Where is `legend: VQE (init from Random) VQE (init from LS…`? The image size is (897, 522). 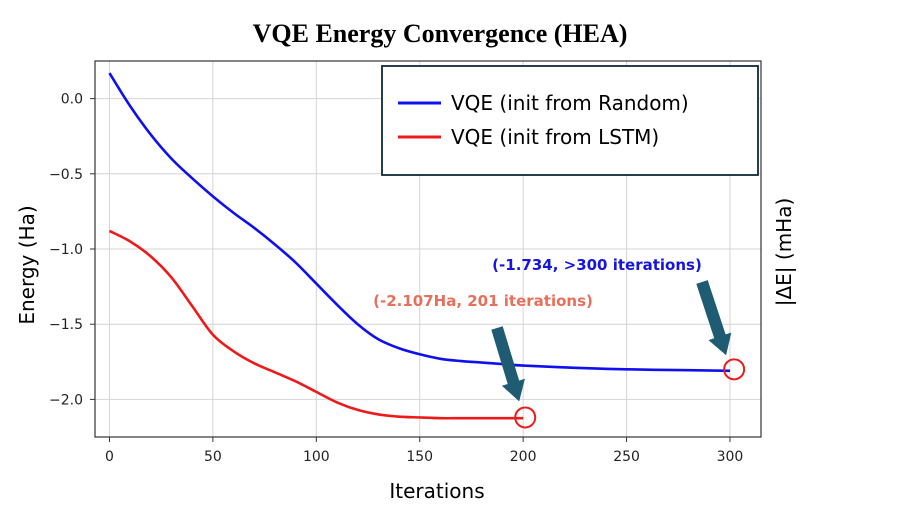 legend: VQE (init from Random) VQE (init from LS… is located at coordinates (570, 120).